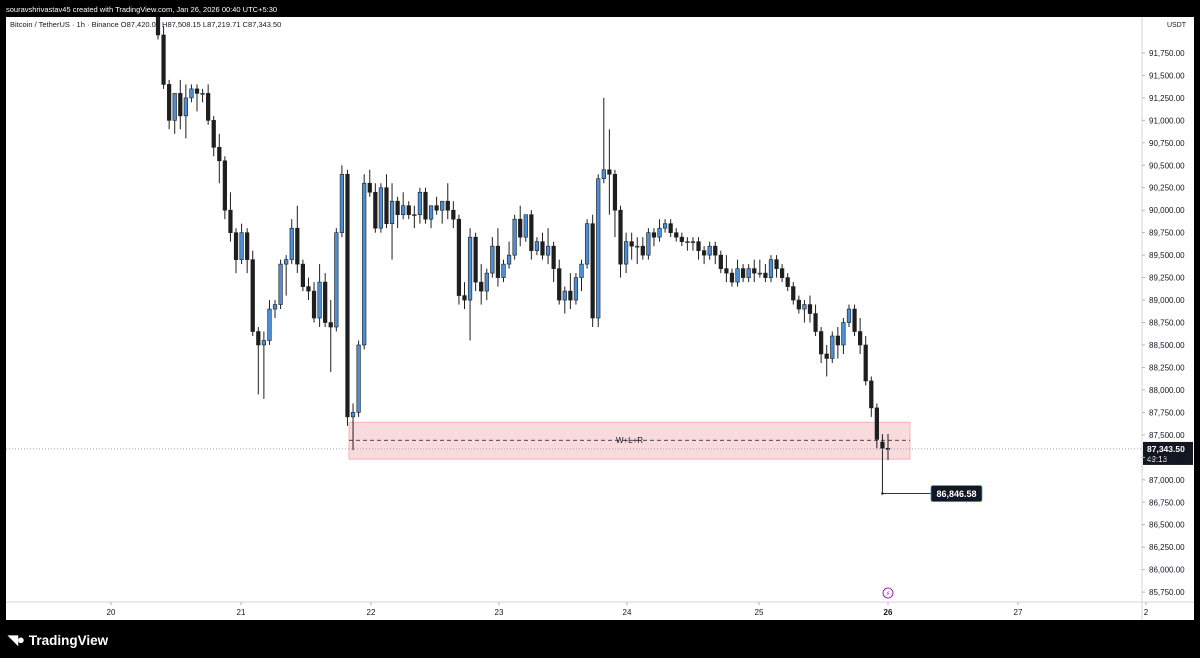 Image resolution: width=1200 pixels, height=658 pixels. What do you see at coordinates (1167, 300) in the screenshot?
I see `y-tick-label: 89,000.00` at bounding box center [1167, 300].